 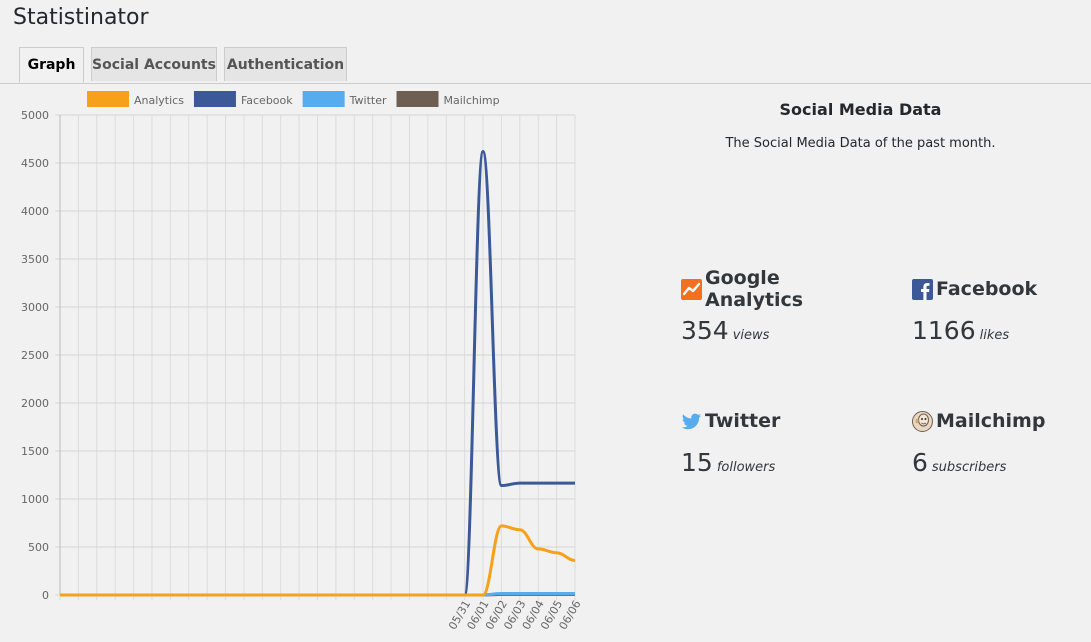 I want to click on y-tick-label: 3000, so click(x=35, y=307).